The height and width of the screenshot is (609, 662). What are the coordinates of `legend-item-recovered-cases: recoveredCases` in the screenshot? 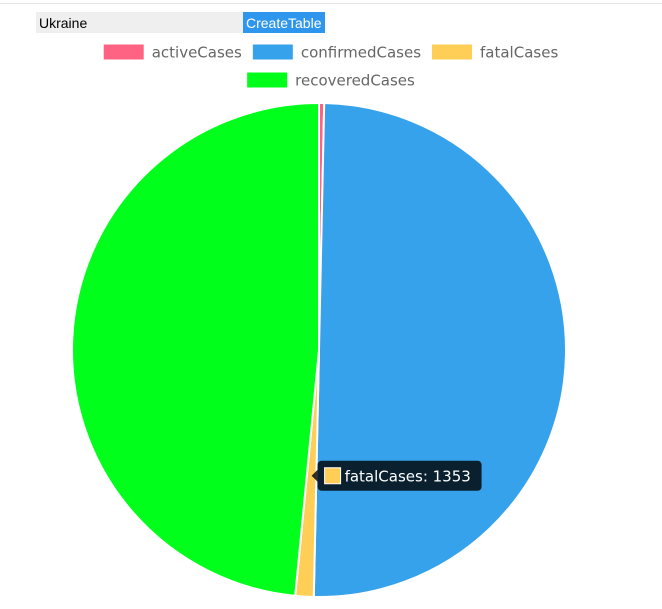 It's located at (331, 81).